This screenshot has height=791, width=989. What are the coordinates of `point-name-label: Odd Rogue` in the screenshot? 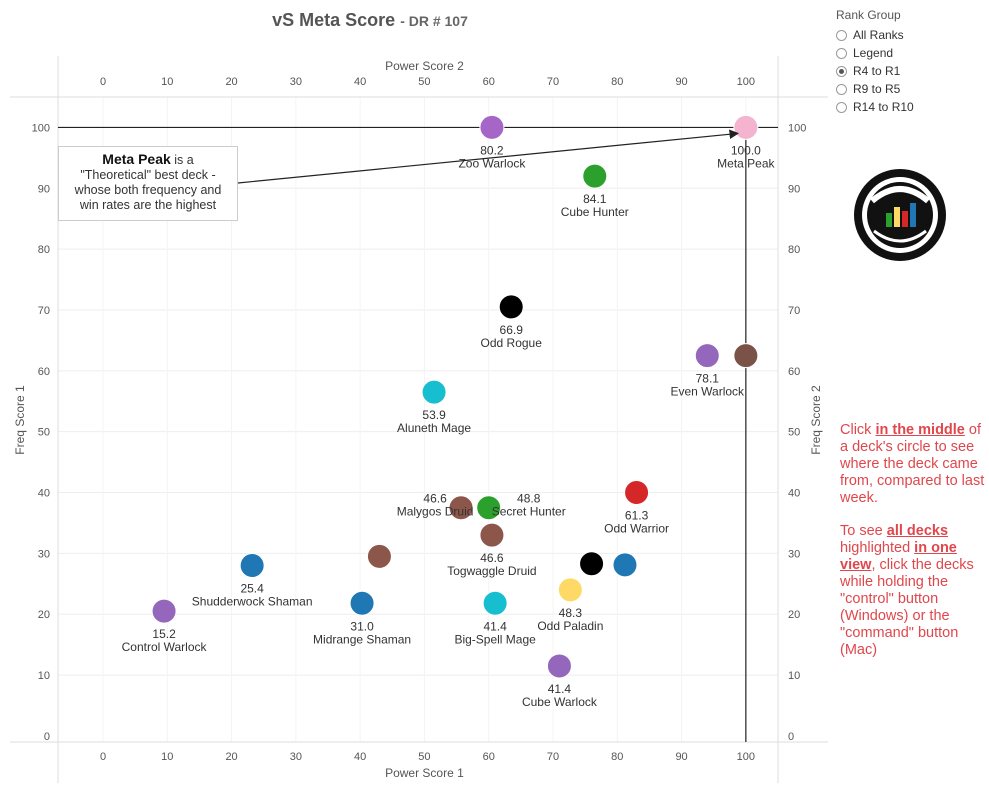 It's located at (512, 343).